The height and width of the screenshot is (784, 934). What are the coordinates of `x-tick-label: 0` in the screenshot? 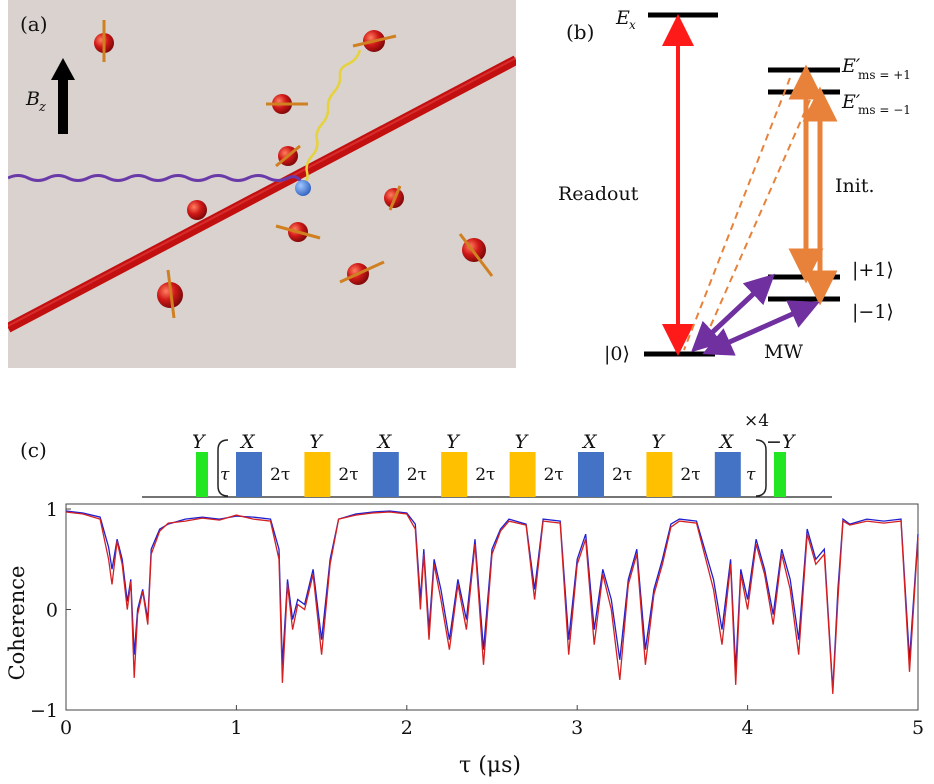 It's located at (66, 728).